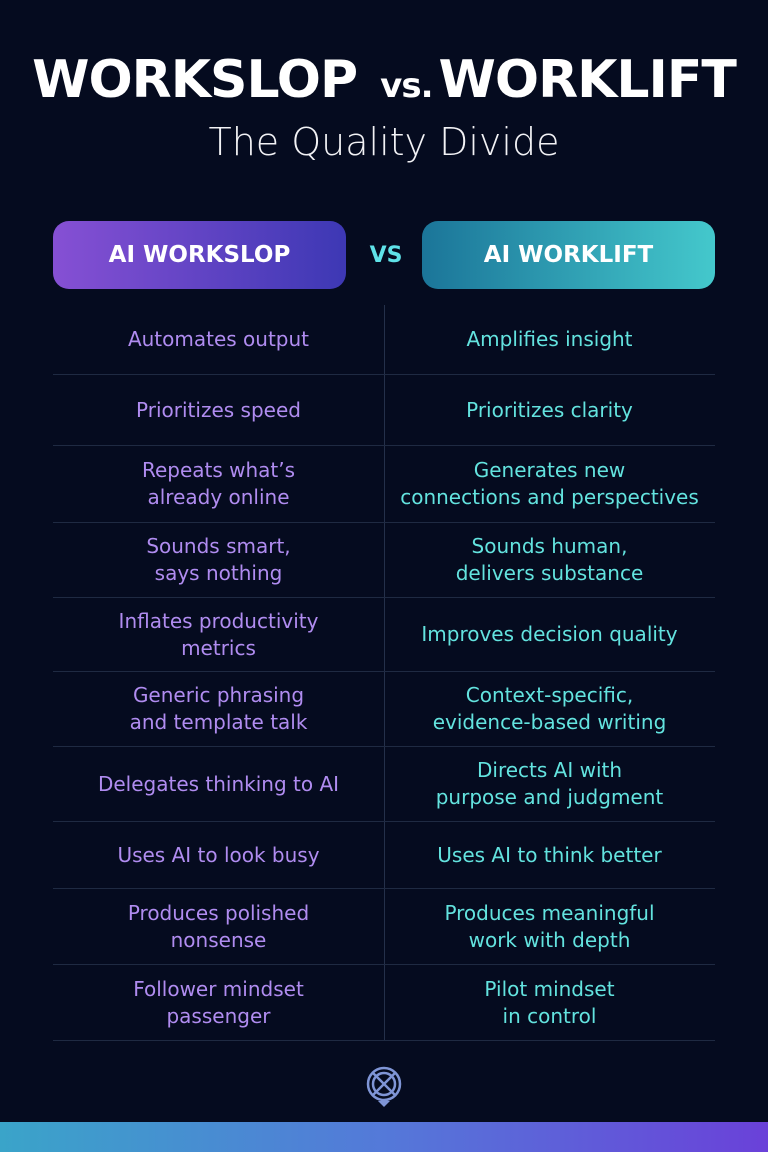 This screenshot has width=768, height=1152. I want to click on worklift-trait: Directs AI with purpose and judgment, so click(549, 783).